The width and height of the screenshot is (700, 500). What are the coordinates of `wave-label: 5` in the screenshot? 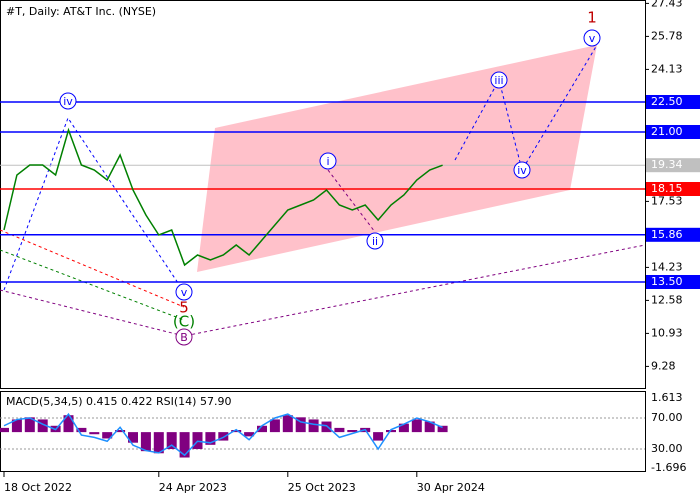 It's located at (184, 308).